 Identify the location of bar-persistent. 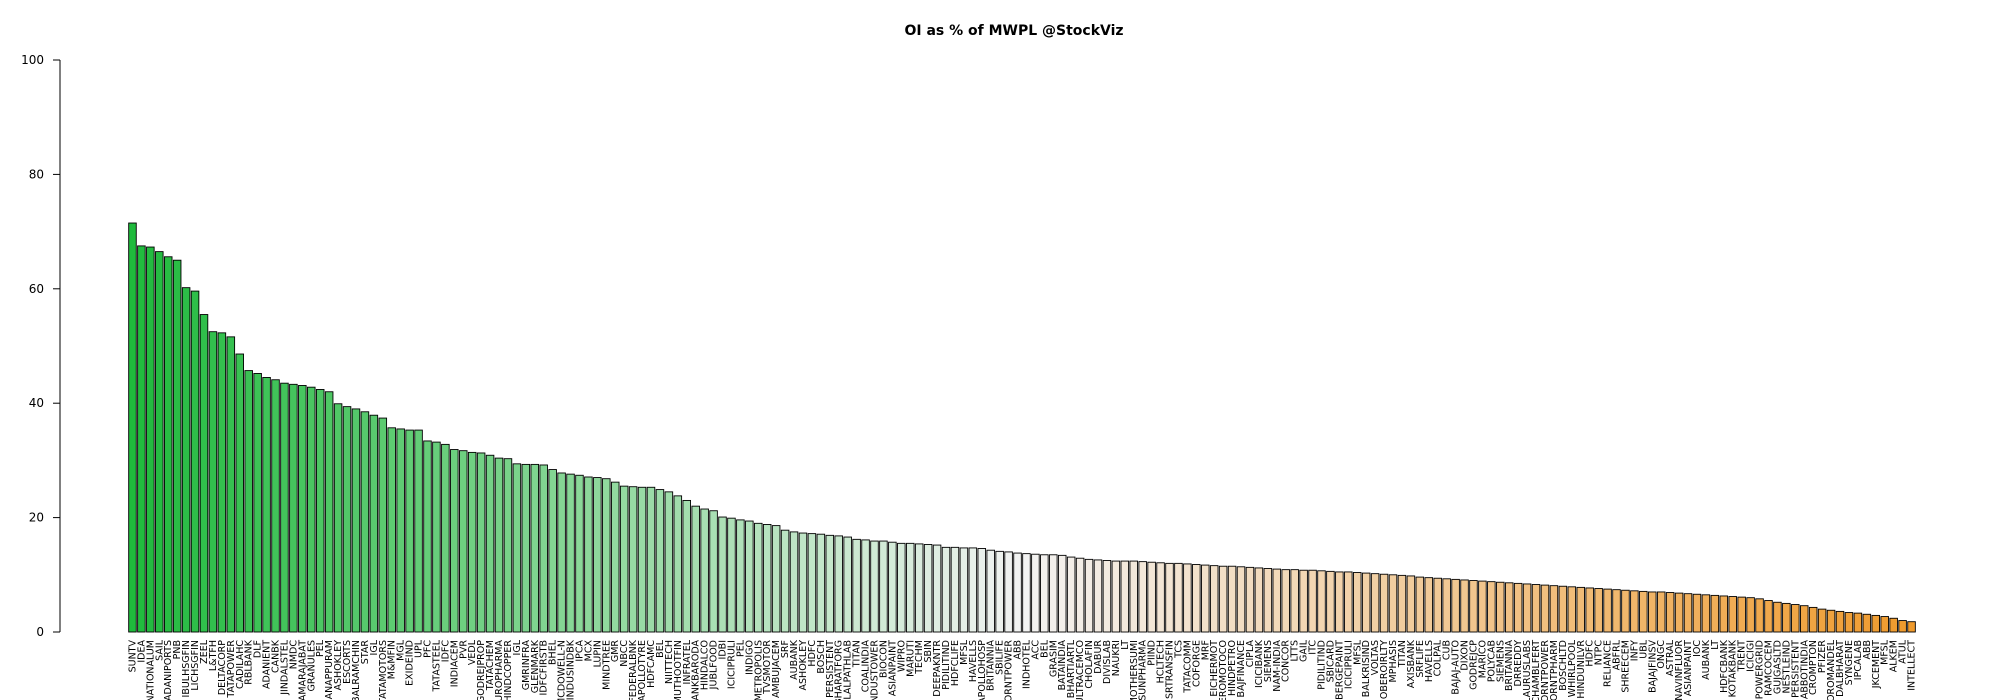
(1795, 618).